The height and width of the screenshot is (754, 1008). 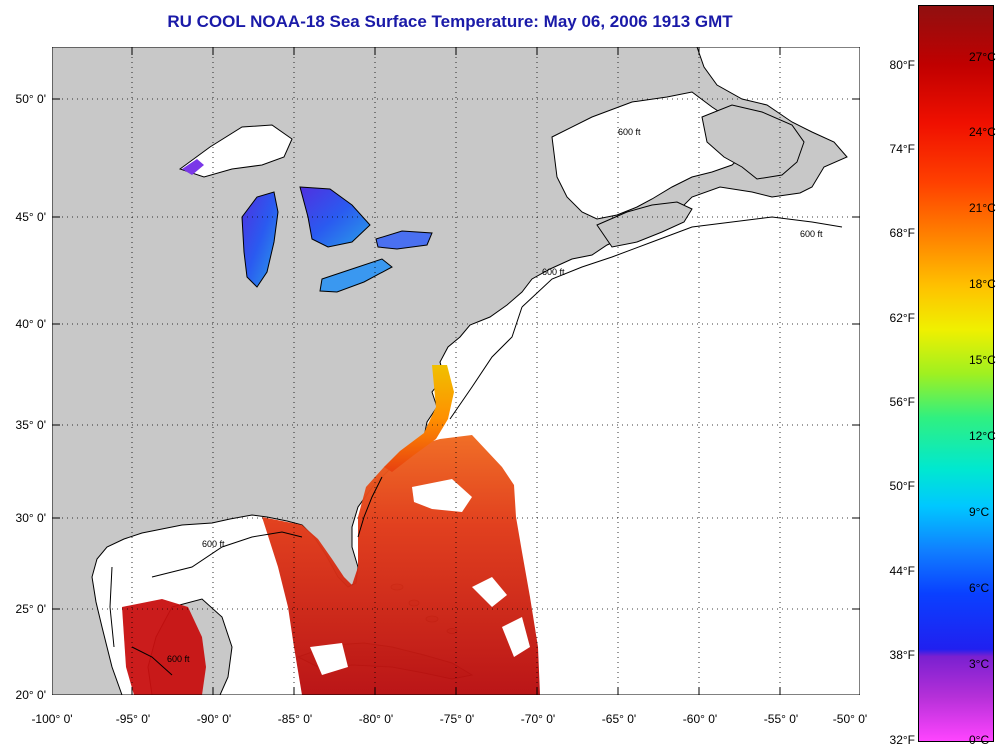 I want to click on lon-label-50: -50° 0', so click(x=850, y=719).